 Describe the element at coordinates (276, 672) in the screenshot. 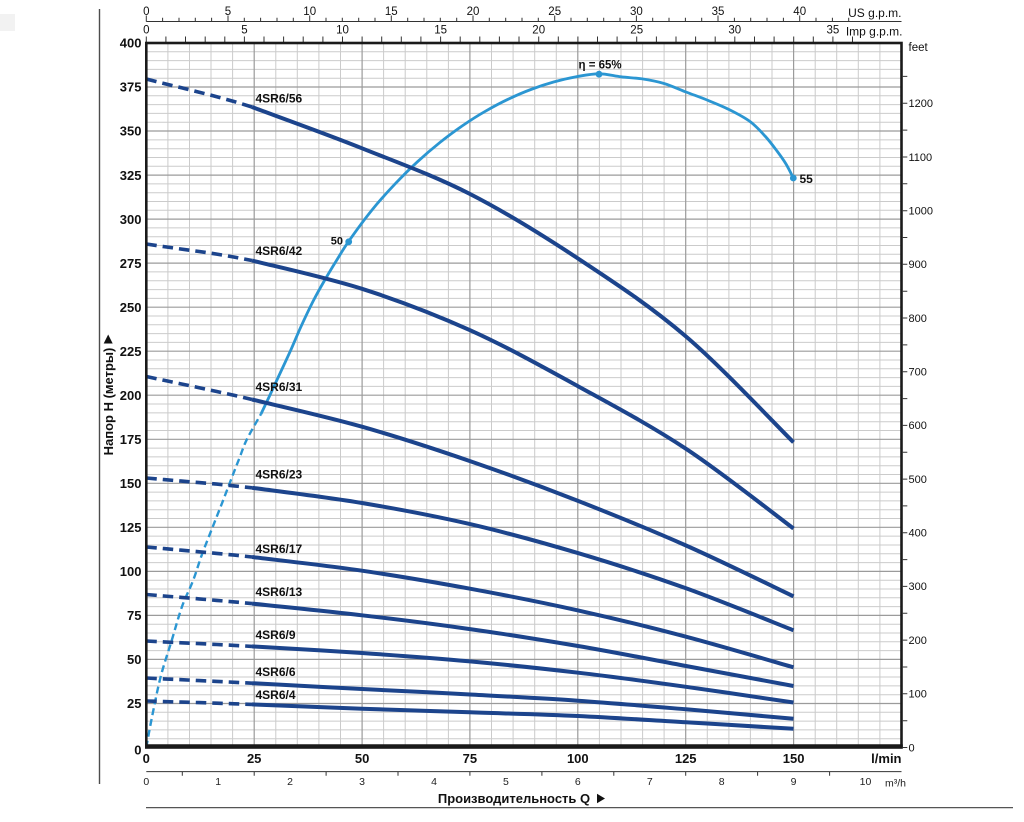

I see `svg-text: 4SR6/6` at that location.